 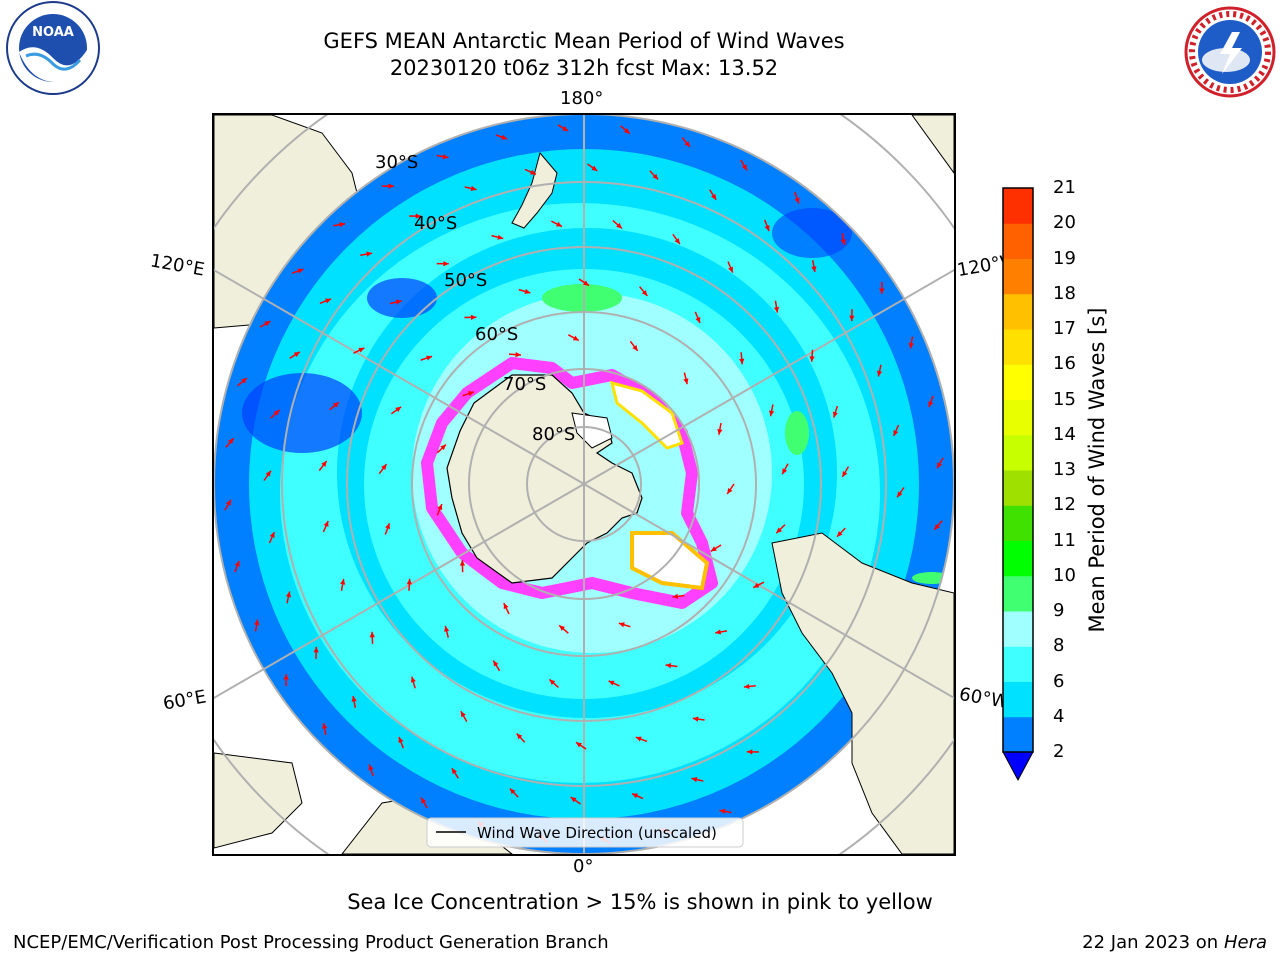 I want to click on colorbar-label: Mean Period of Wind Waves [s], so click(x=1097, y=470).